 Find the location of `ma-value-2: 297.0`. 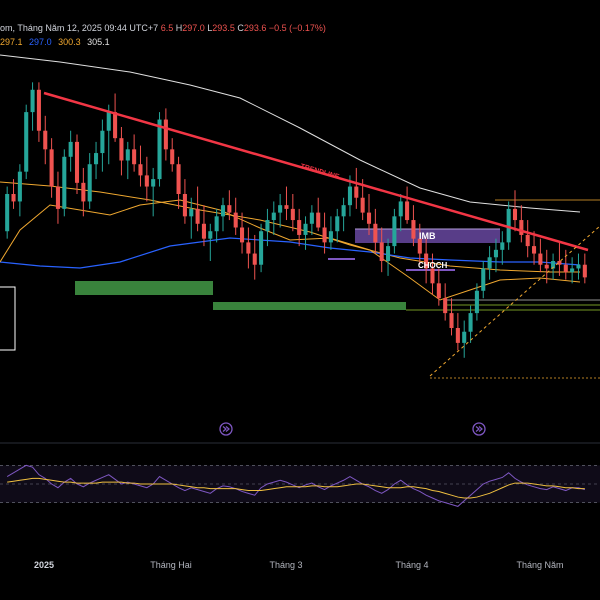

ma-value-2: 297.0 is located at coordinates (40, 42).